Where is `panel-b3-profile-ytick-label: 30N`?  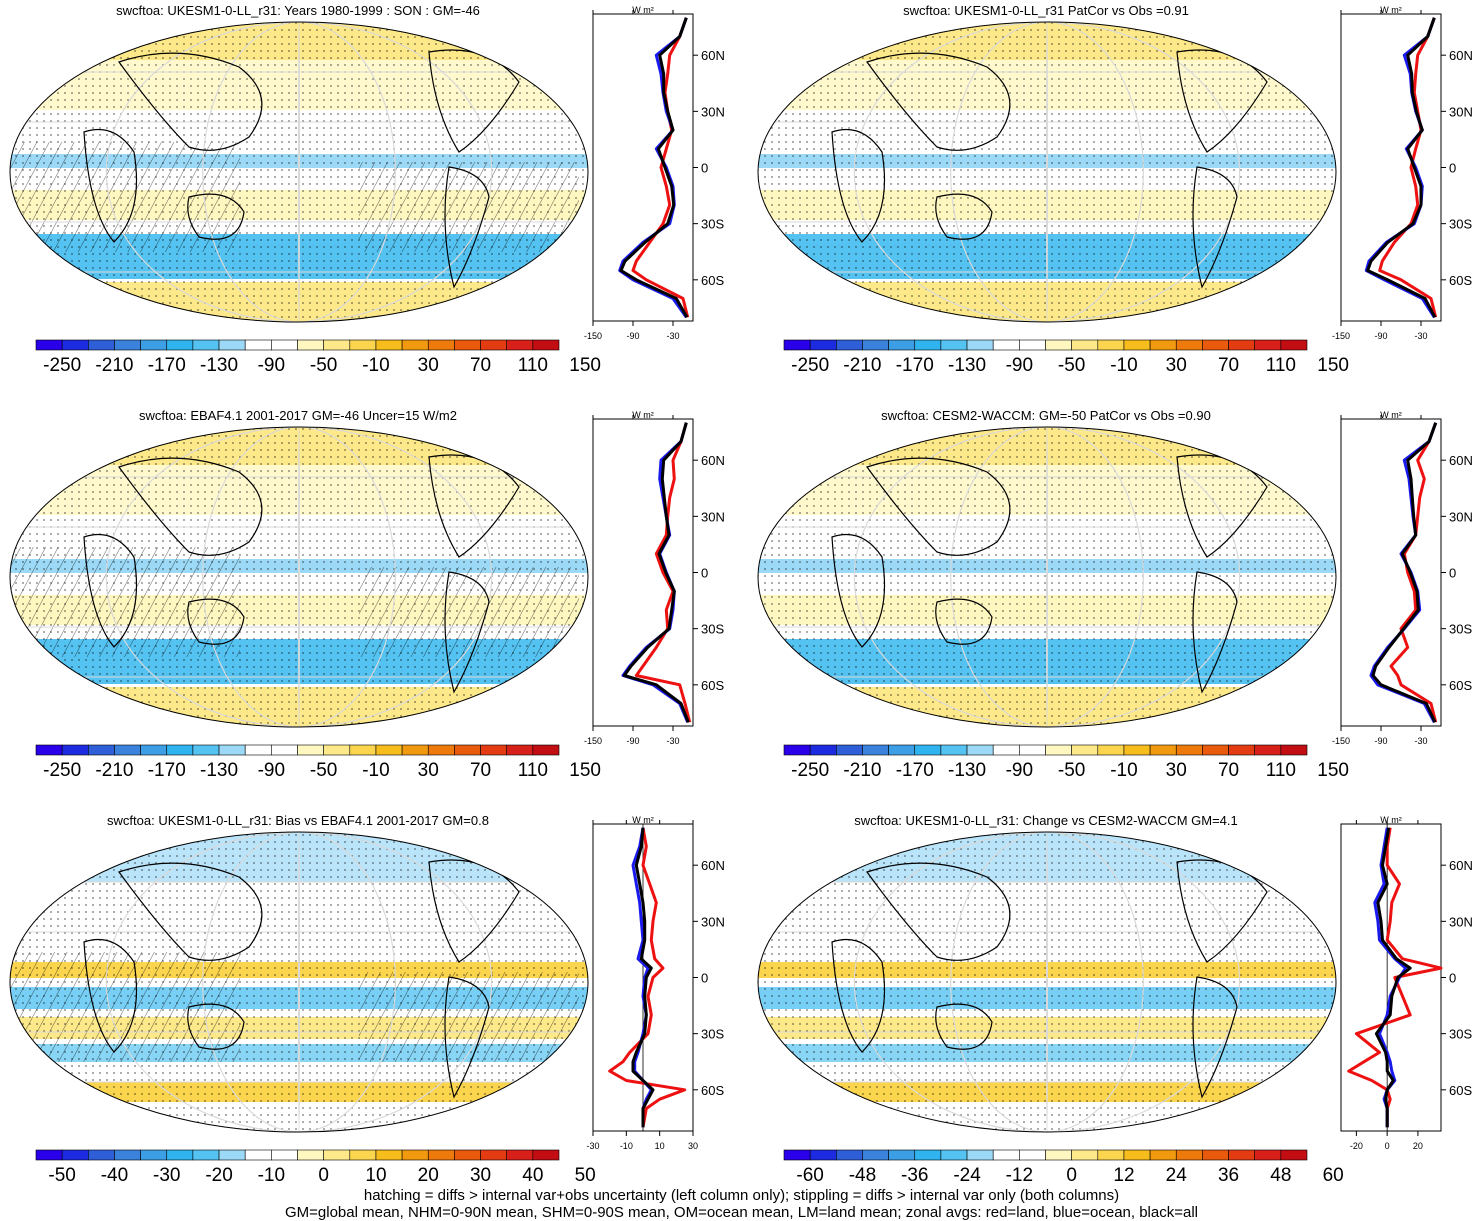 panel-b3-profile-ytick-label: 30N is located at coordinates (1461, 921).